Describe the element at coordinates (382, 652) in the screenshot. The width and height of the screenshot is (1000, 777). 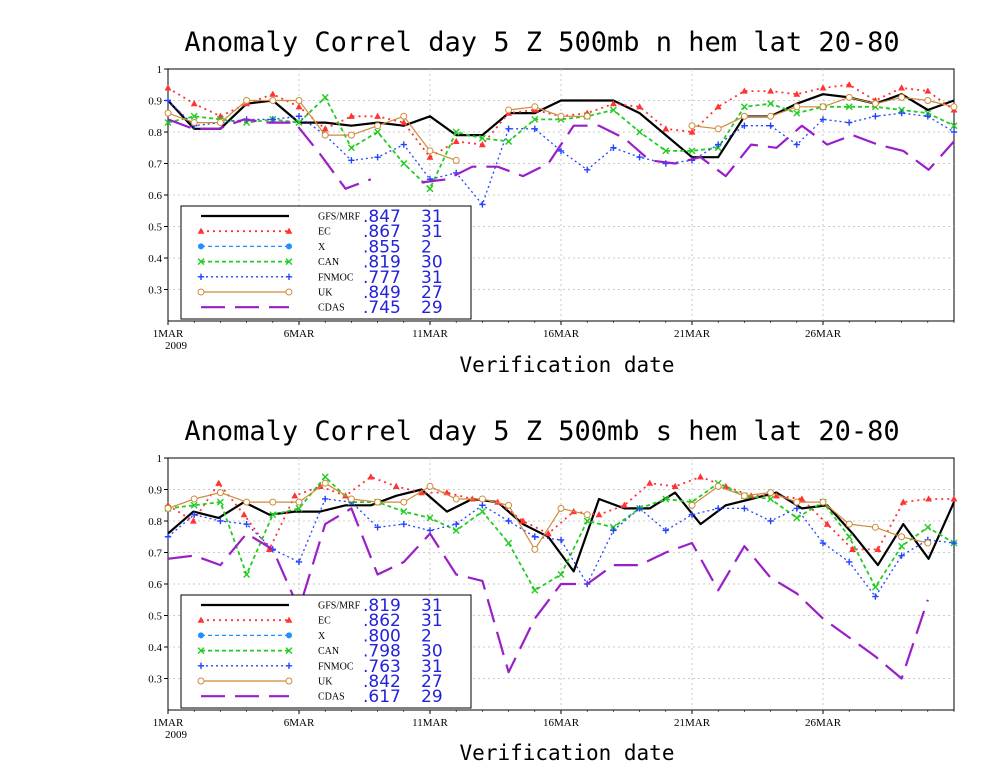
I see `legend-mean: .798` at that location.